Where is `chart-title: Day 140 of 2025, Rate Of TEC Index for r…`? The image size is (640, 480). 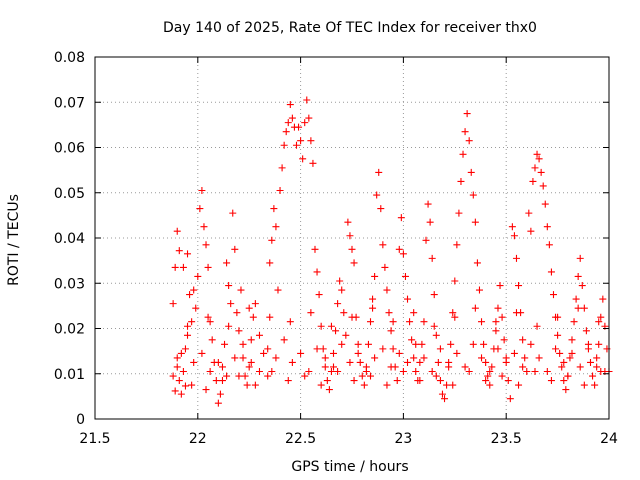 chart-title: Day 140 of 2025, Rate Of TEC Index for r… is located at coordinates (350, 28).